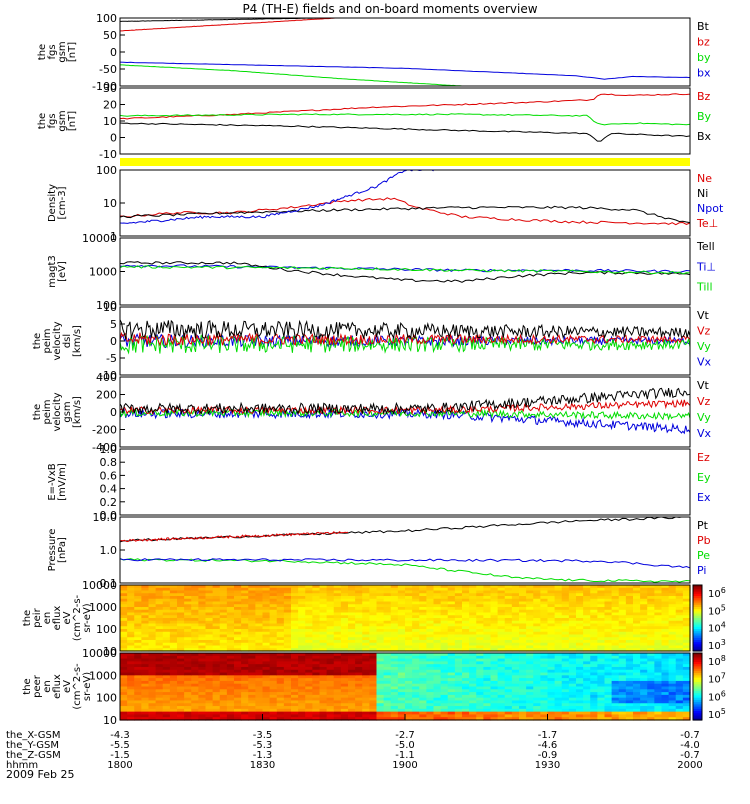  What do you see at coordinates (105, 517) in the screenshot?
I see `y-tick-label: 10.0` at bounding box center [105, 517].